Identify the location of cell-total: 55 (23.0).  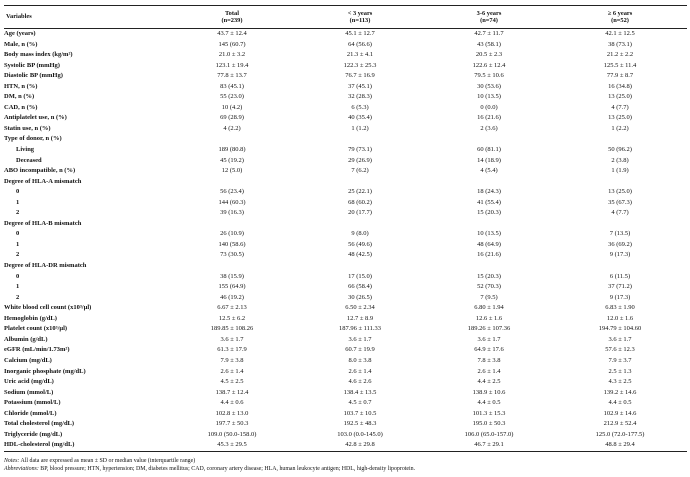
(232, 97).